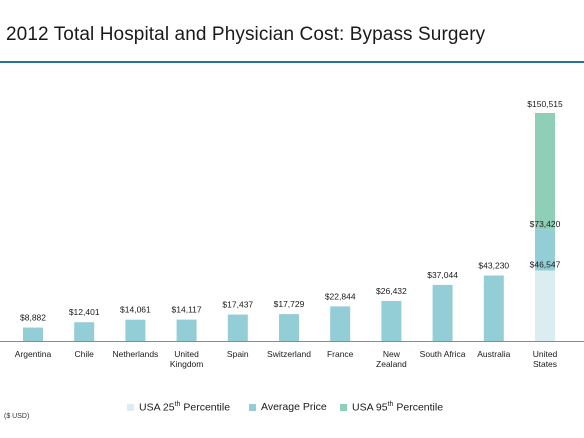 The image size is (584, 438). What do you see at coordinates (187, 310) in the screenshot?
I see `value-label-united-kingdom: $14,117` at bounding box center [187, 310].